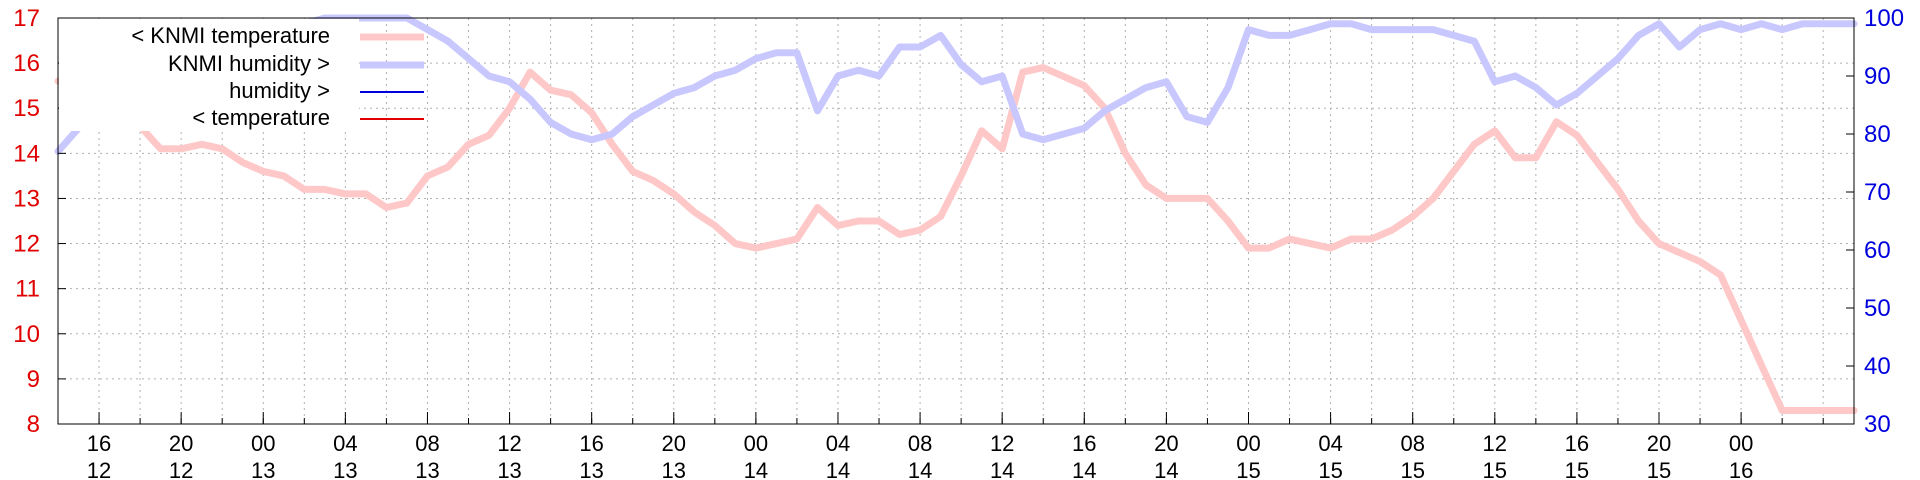 The image size is (1920, 480). What do you see at coordinates (27, 289) in the screenshot?
I see `left-tick-label: 11` at bounding box center [27, 289].